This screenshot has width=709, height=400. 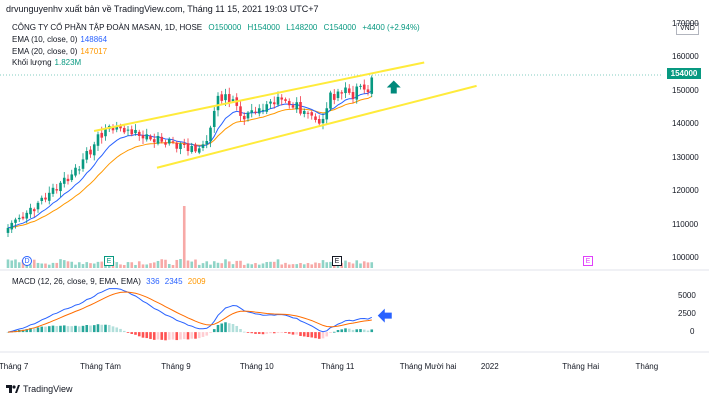 What do you see at coordinates (391, 27) in the screenshot?
I see `ohlc-change: +4400 (+2.94%)` at bounding box center [391, 27].